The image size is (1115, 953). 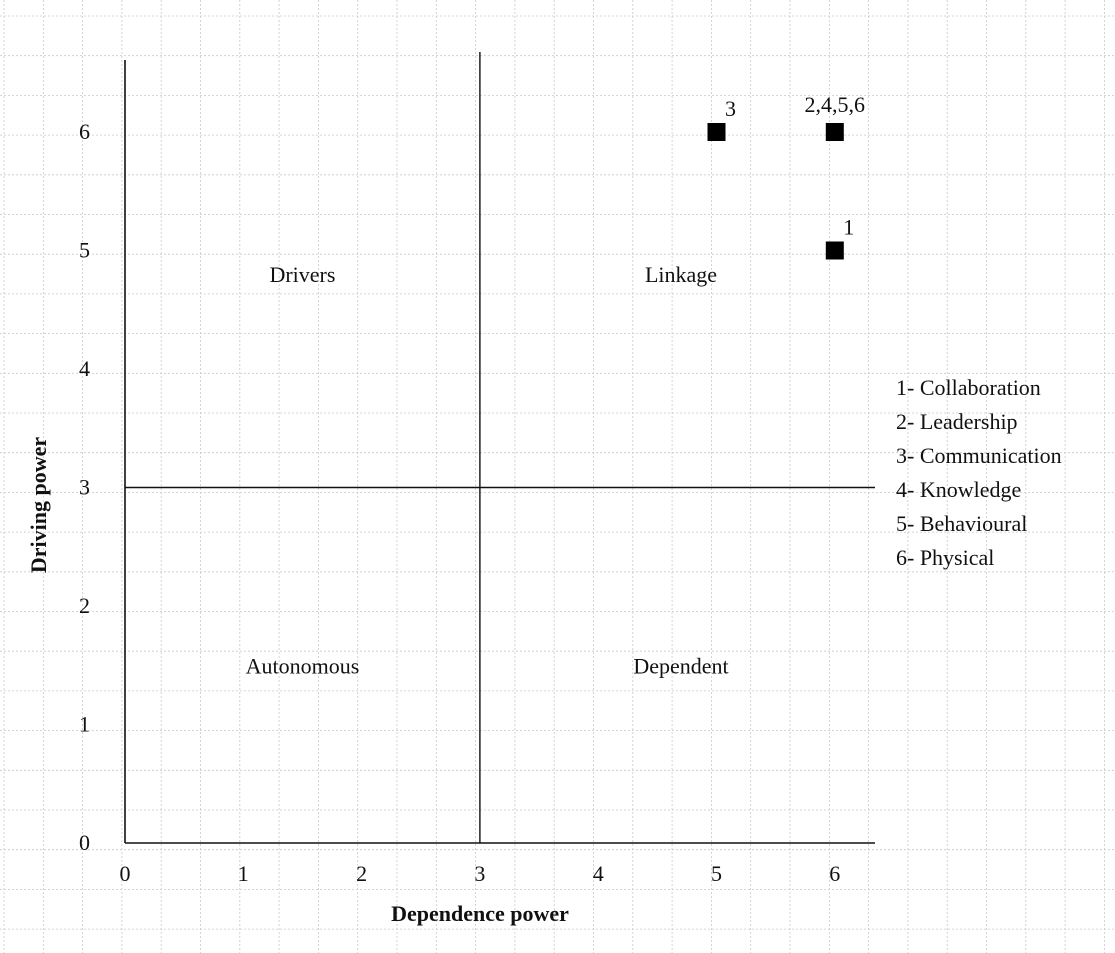 What do you see at coordinates (84, 724) in the screenshot?
I see `y-tick-label: 1` at bounding box center [84, 724].